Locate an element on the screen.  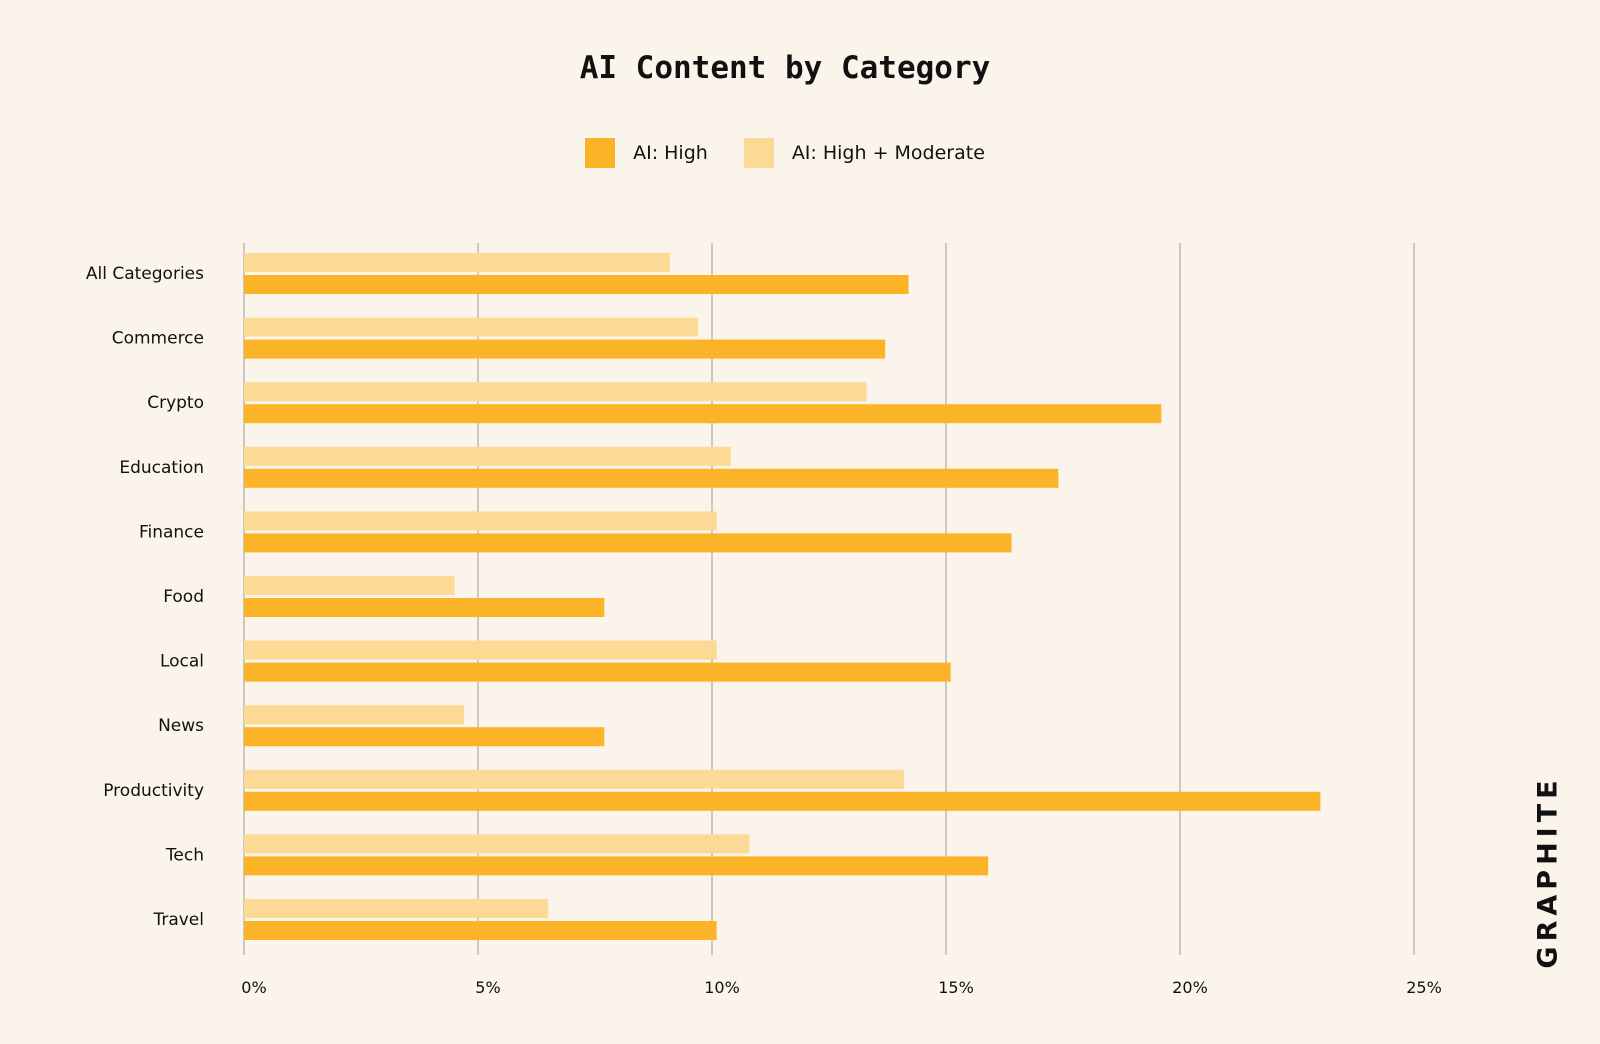
y-category-label: Finance is located at coordinates (171, 532).